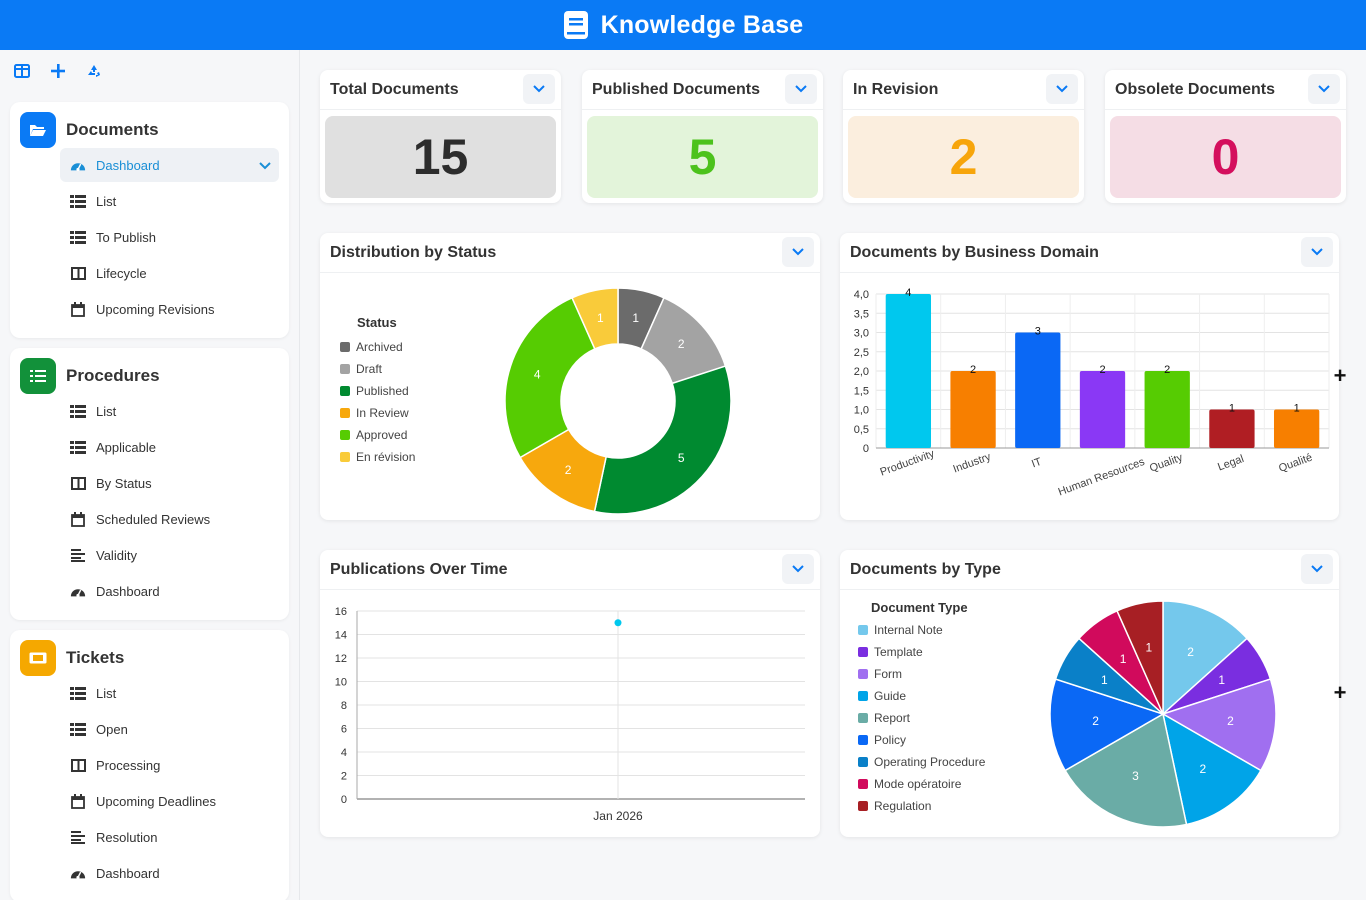 This screenshot has width=1366, height=900. Describe the element at coordinates (169, 729) in the screenshot. I see `sidebar-item-open: Open` at that location.